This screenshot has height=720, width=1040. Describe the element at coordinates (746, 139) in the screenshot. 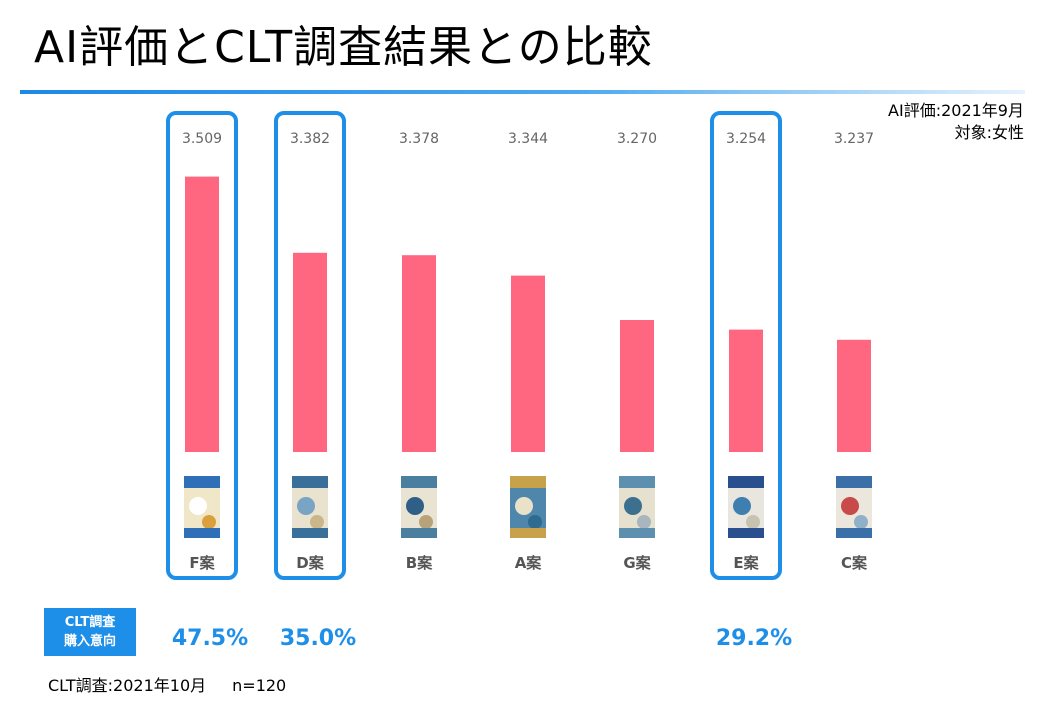

I see `value-label-option-6: 3.254` at that location.